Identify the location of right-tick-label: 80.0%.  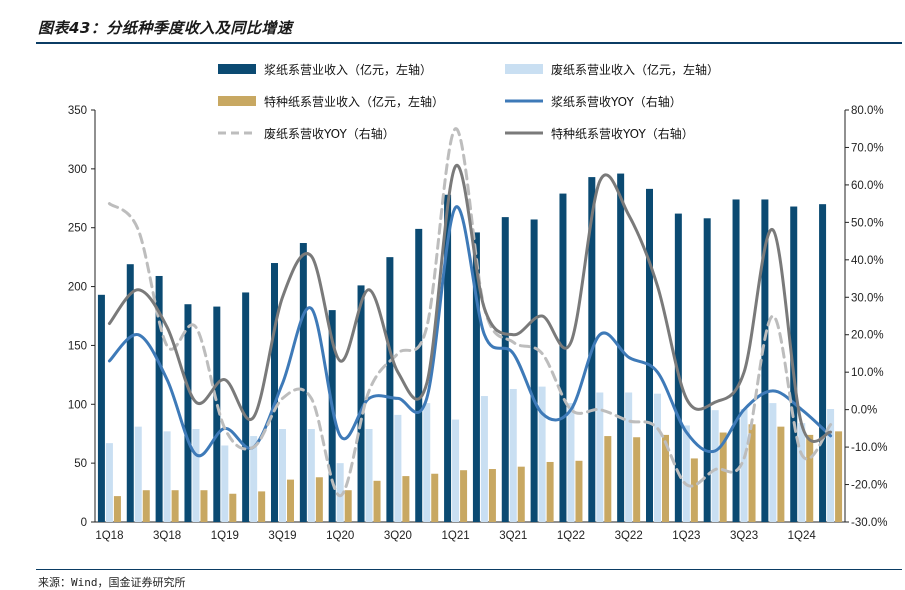
(867, 111).